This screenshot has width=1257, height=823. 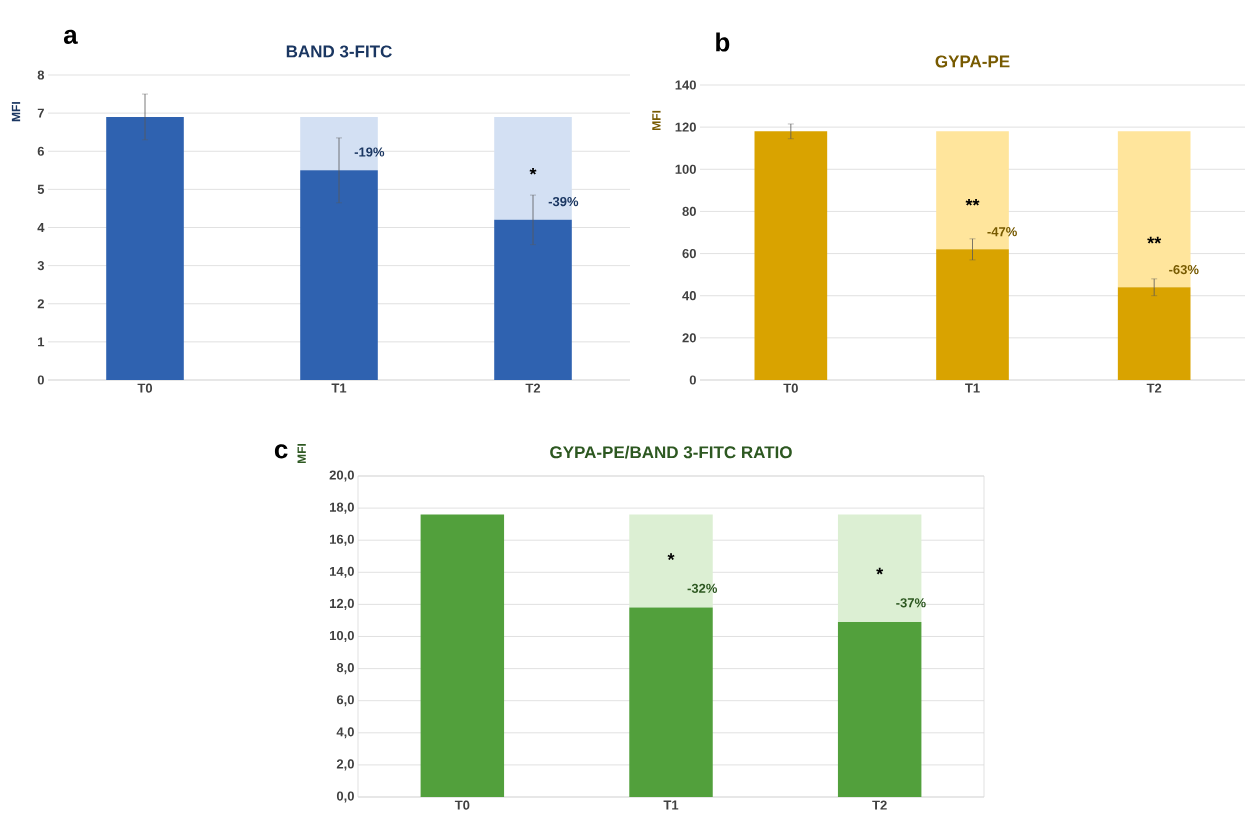 What do you see at coordinates (723, 42) in the screenshot?
I see `text: b` at bounding box center [723, 42].